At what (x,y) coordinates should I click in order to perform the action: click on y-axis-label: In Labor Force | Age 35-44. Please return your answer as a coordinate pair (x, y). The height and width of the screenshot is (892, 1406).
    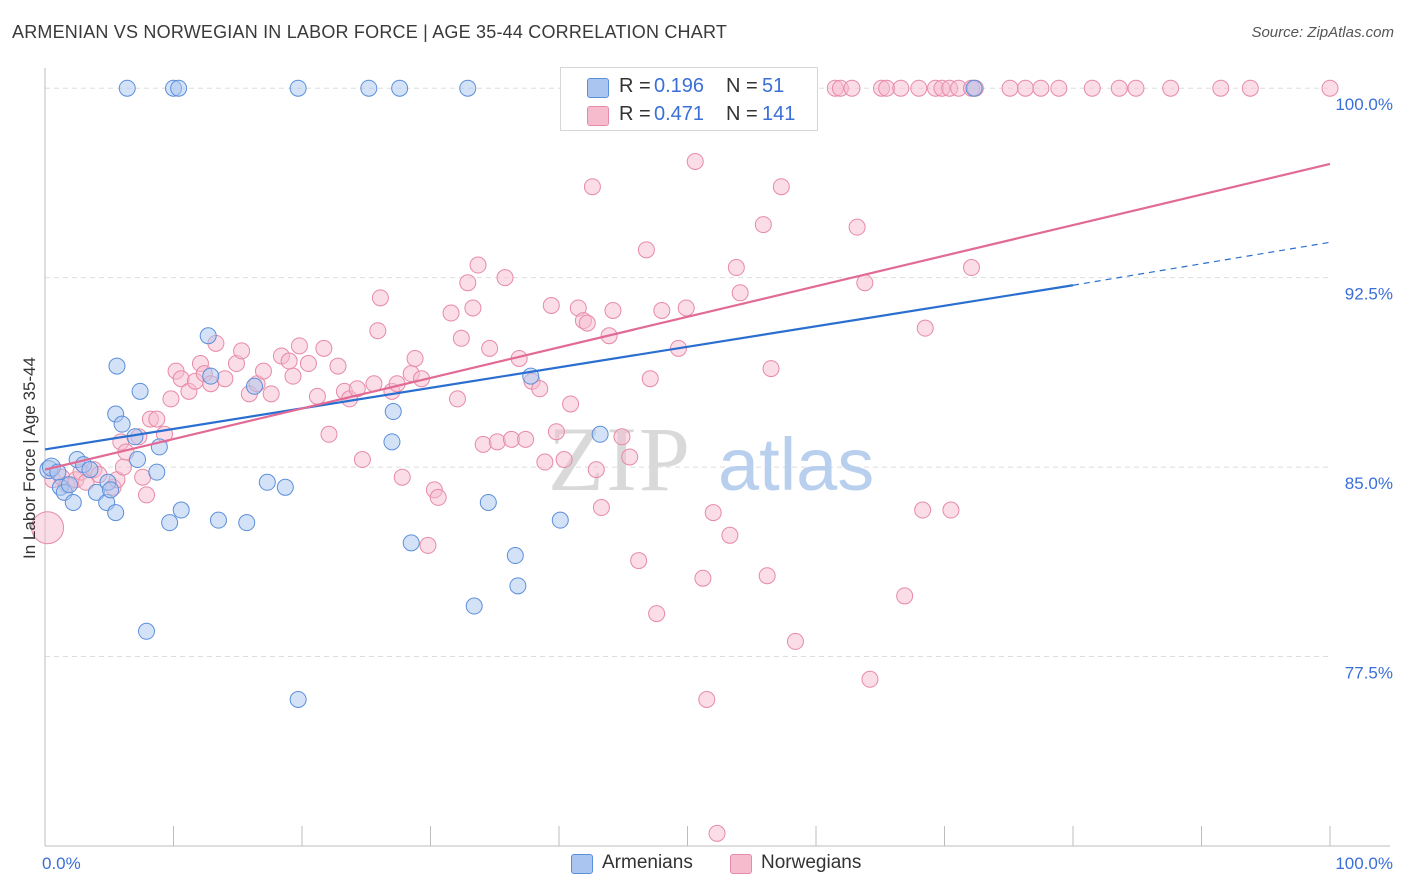
    Looking at the image, I should click on (29, 458).